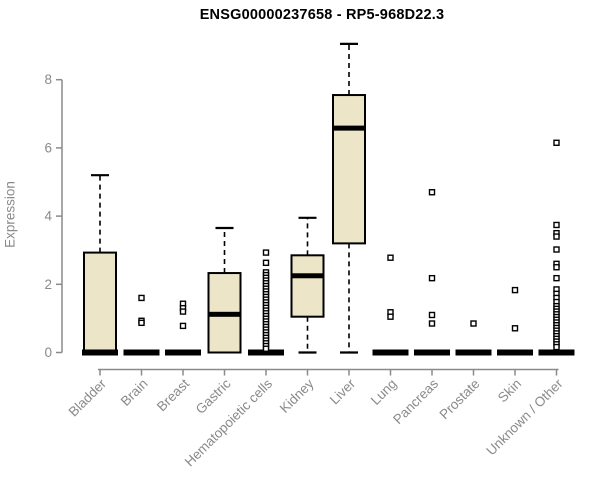 The image size is (600, 500). I want to click on x-tick-label-gastric: Gastric, so click(213, 396).